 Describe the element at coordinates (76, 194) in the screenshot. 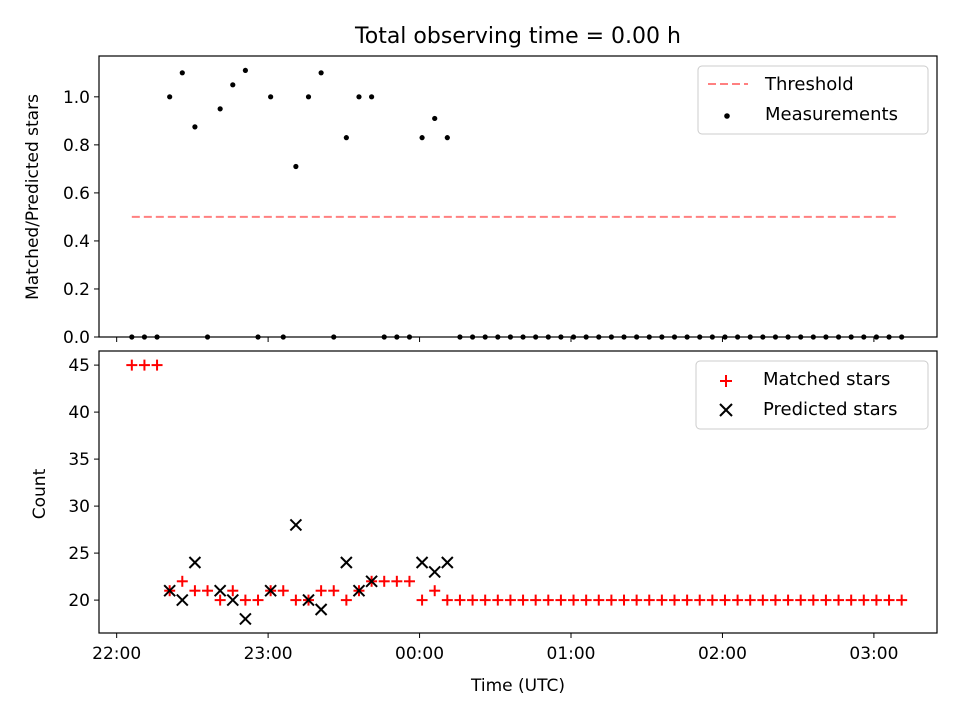

I see `top-y-tick-label: 0.6` at that location.